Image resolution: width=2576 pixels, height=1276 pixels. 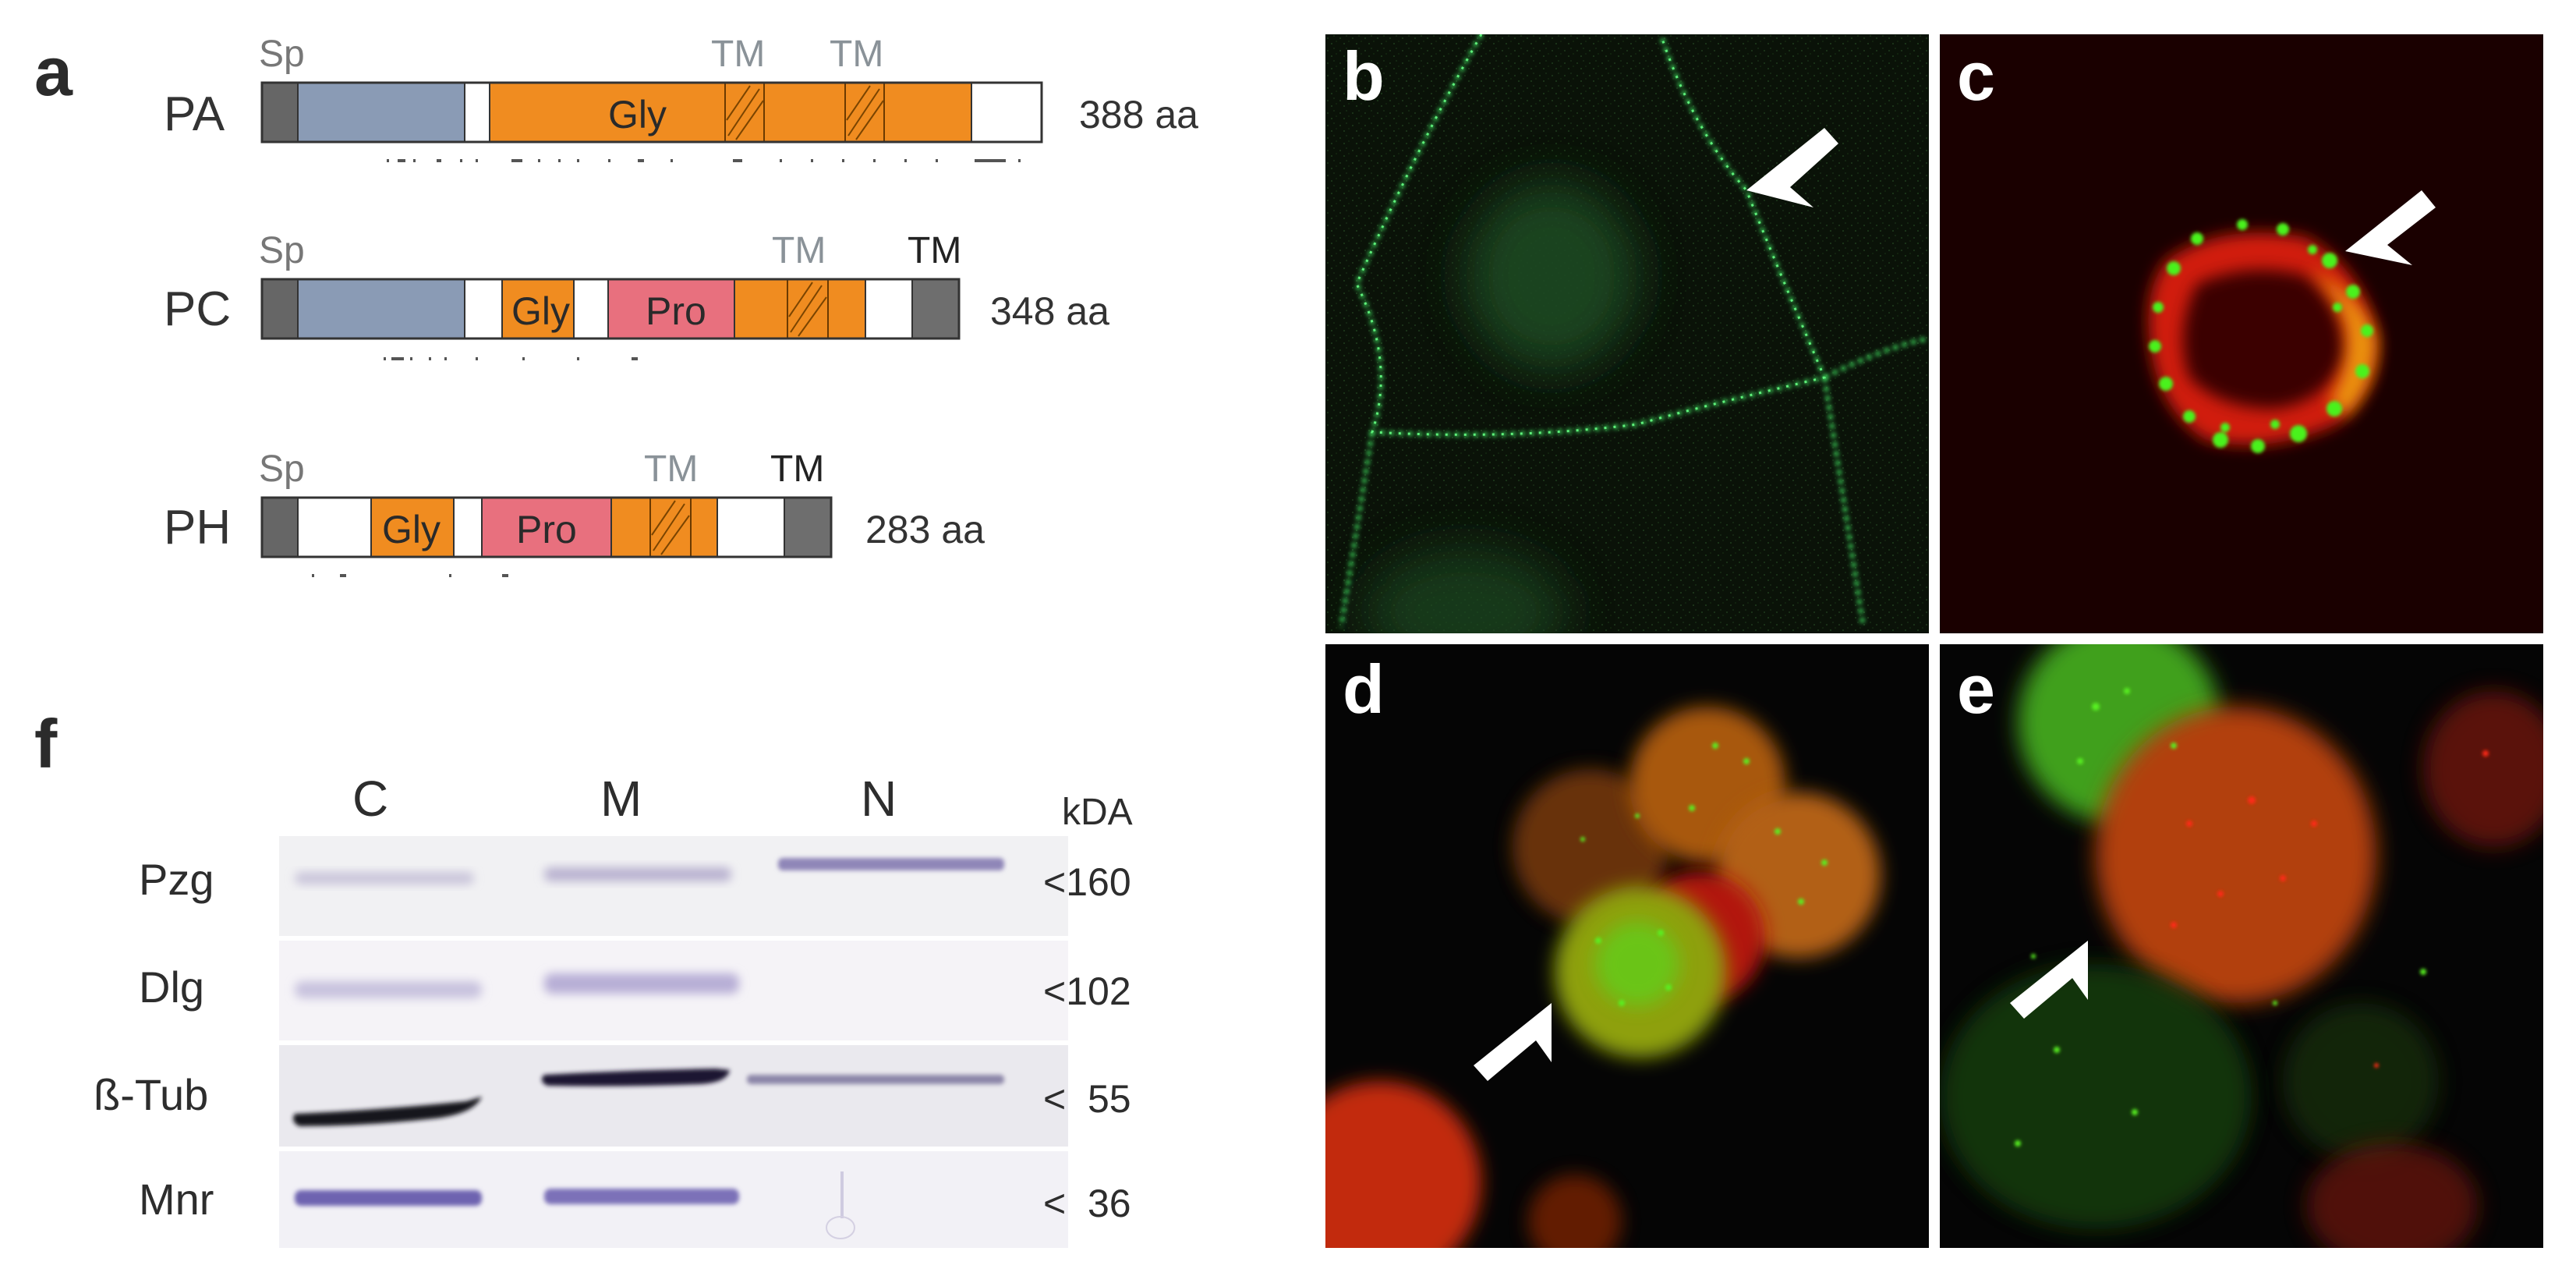 What do you see at coordinates (2049, 980) in the screenshot?
I see `arrow-e` at bounding box center [2049, 980].